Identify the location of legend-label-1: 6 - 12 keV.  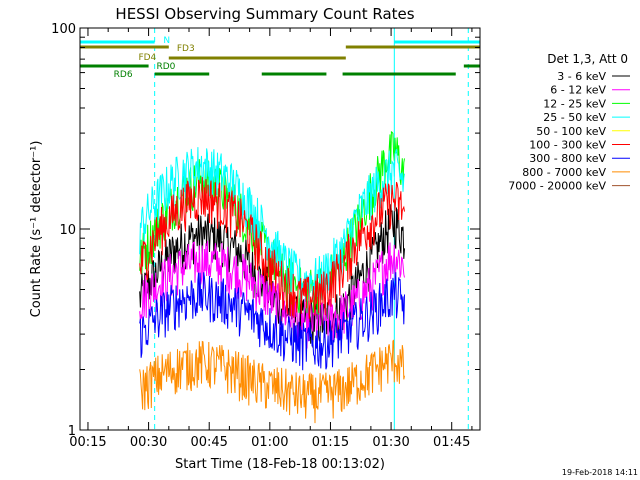
(578, 90).